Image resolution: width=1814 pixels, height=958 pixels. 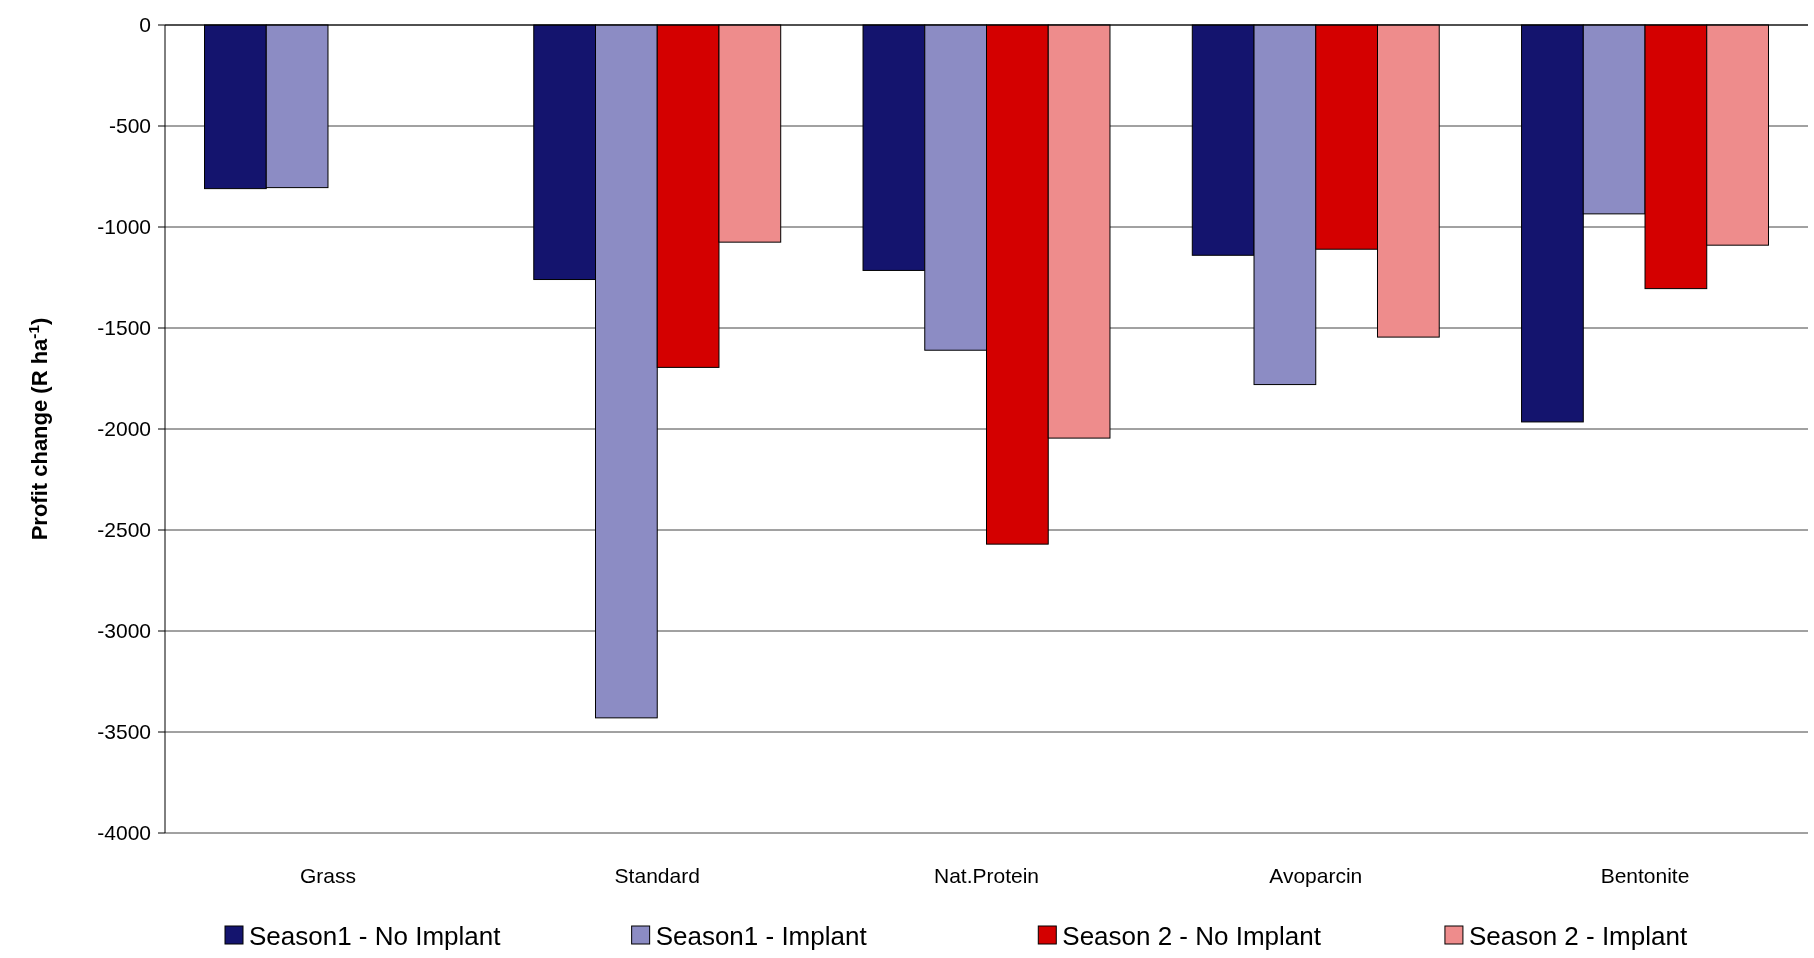 I want to click on legend-label: Season1 - Implant, so click(x=761, y=936).